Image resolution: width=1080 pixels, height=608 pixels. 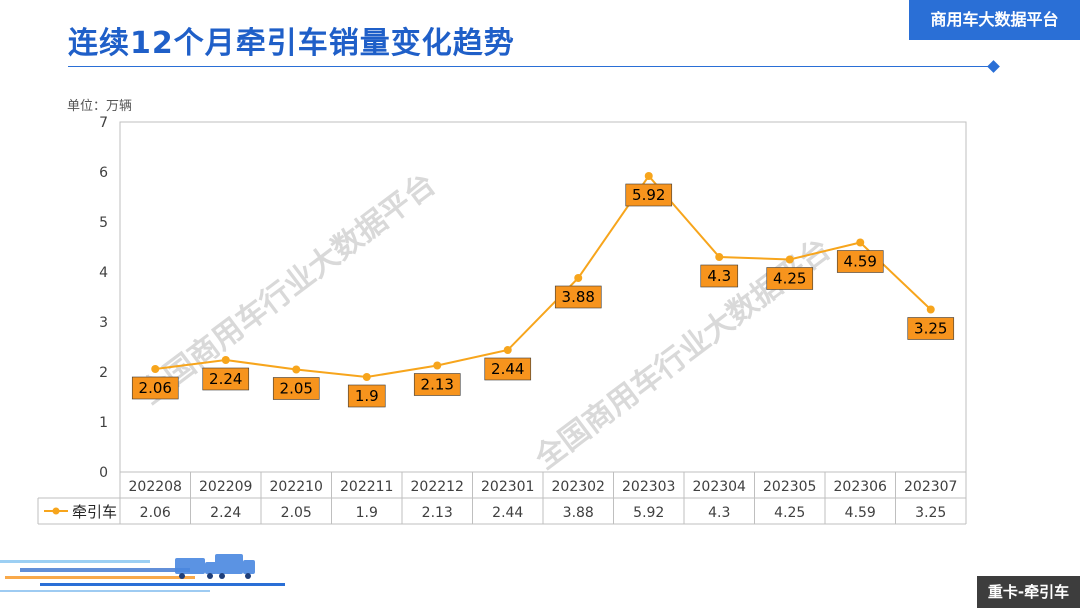 What do you see at coordinates (437, 487) in the screenshot?
I see `x-tick-label: 202212` at bounding box center [437, 487].